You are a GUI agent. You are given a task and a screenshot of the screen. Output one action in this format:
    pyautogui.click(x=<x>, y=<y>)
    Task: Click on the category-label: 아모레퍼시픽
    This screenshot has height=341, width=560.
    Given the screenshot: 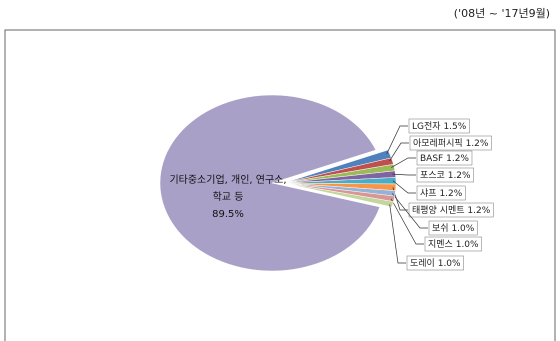 What is the action you would take?
    pyautogui.click(x=438, y=143)
    